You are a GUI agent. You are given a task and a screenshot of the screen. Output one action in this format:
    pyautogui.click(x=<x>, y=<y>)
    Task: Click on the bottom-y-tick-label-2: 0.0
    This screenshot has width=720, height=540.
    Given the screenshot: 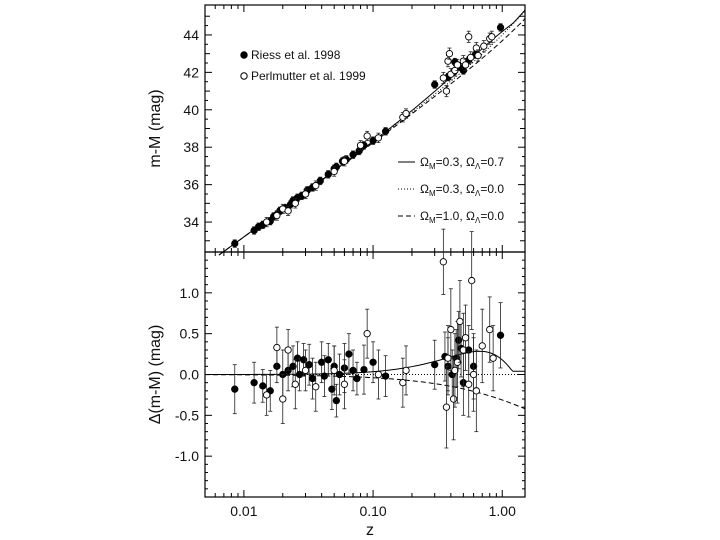 What is the action you would take?
    pyautogui.click(x=190, y=375)
    